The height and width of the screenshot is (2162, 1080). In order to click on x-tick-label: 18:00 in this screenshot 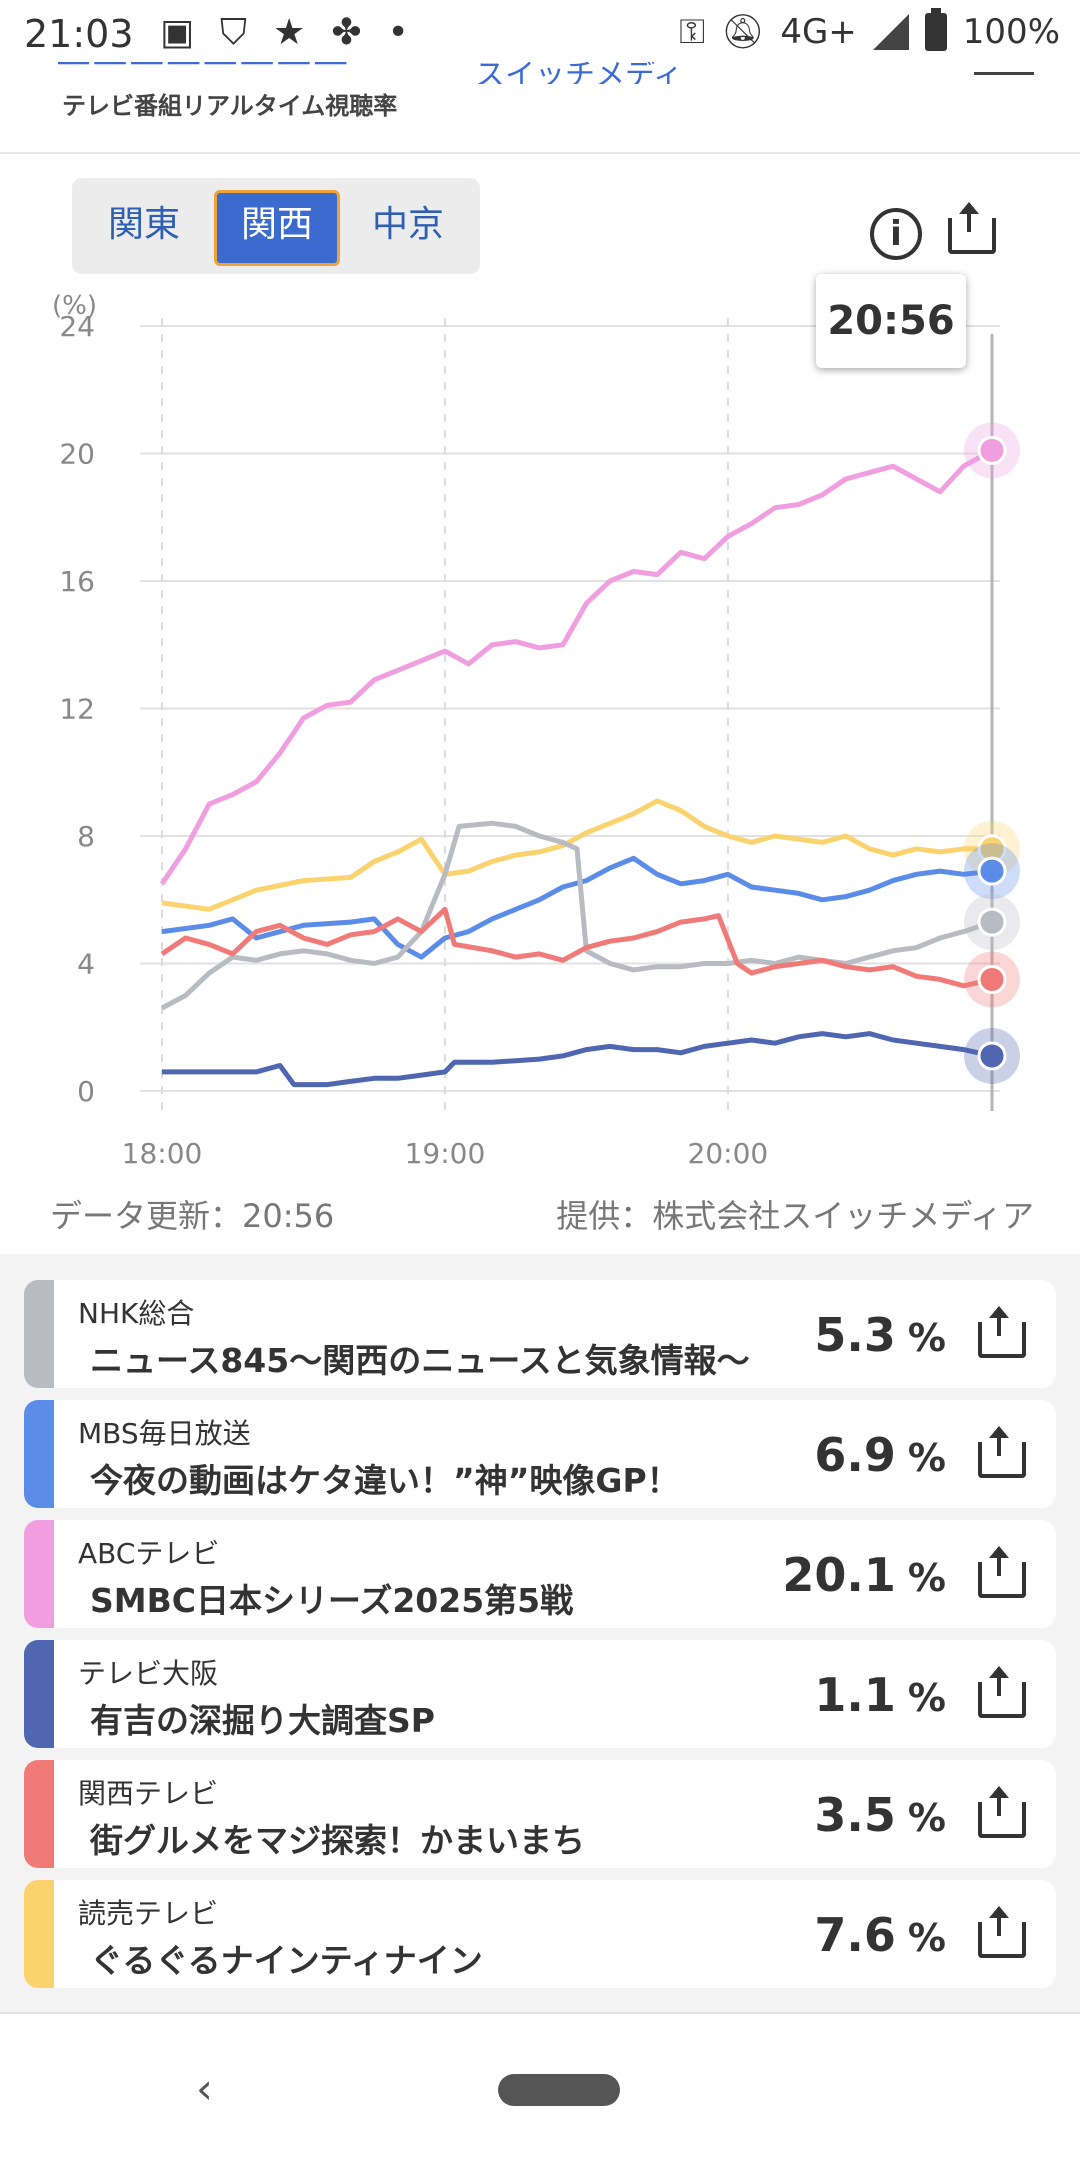, I will do `click(162, 1153)`.